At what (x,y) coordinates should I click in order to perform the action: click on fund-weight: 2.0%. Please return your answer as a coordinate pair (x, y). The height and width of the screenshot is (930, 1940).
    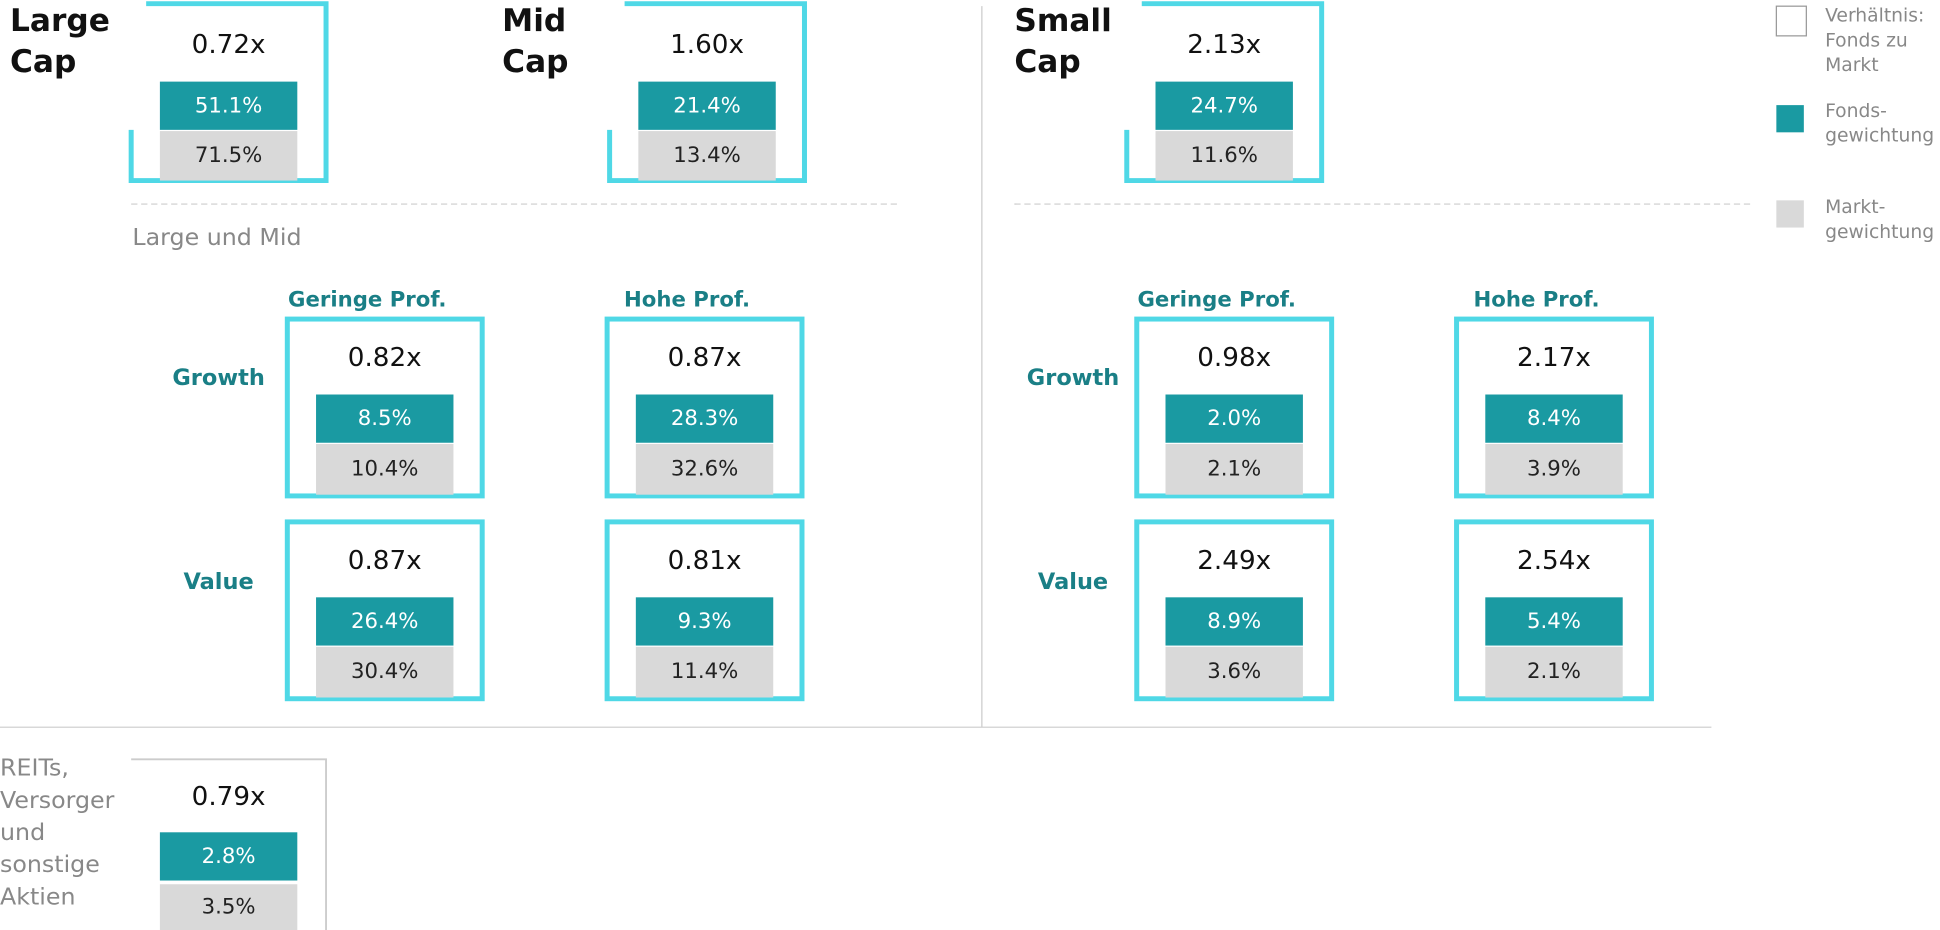
    Looking at the image, I should click on (1234, 417).